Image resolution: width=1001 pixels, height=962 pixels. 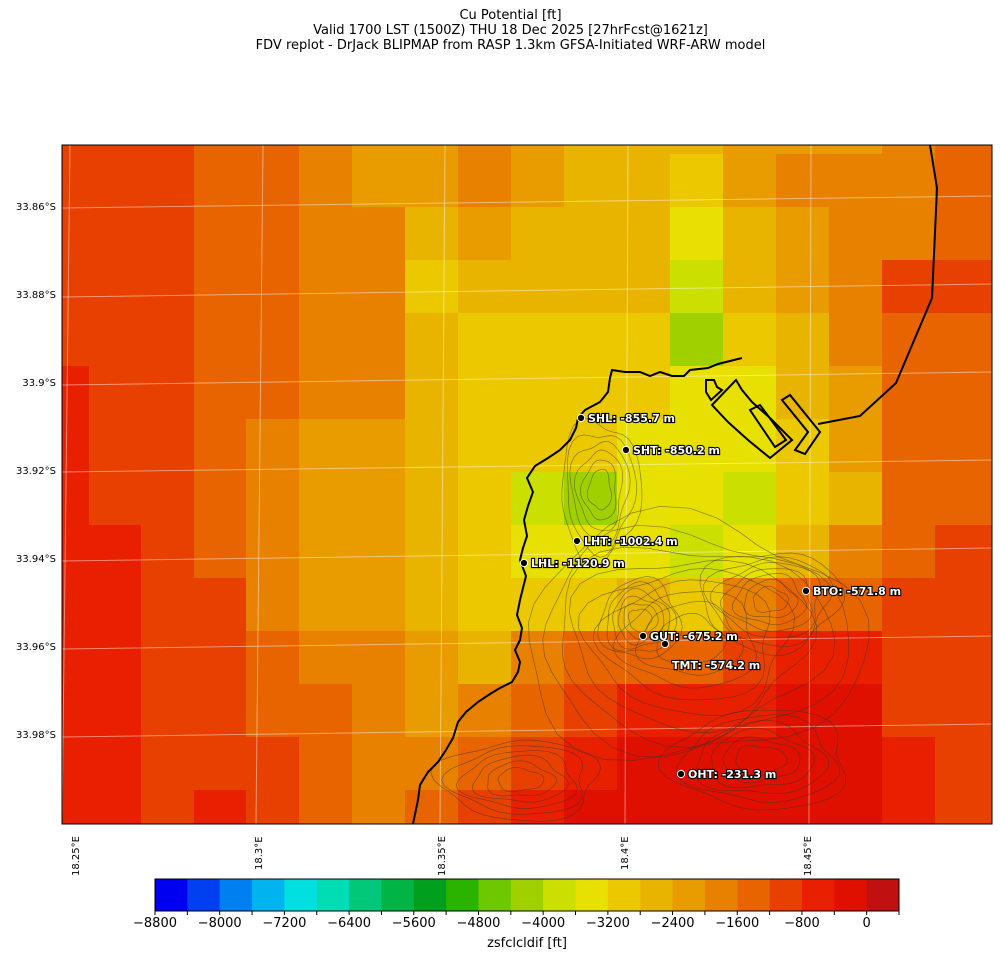 What do you see at coordinates (349, 923) in the screenshot?
I see `colorbar-tick-label: −6400` at bounding box center [349, 923].